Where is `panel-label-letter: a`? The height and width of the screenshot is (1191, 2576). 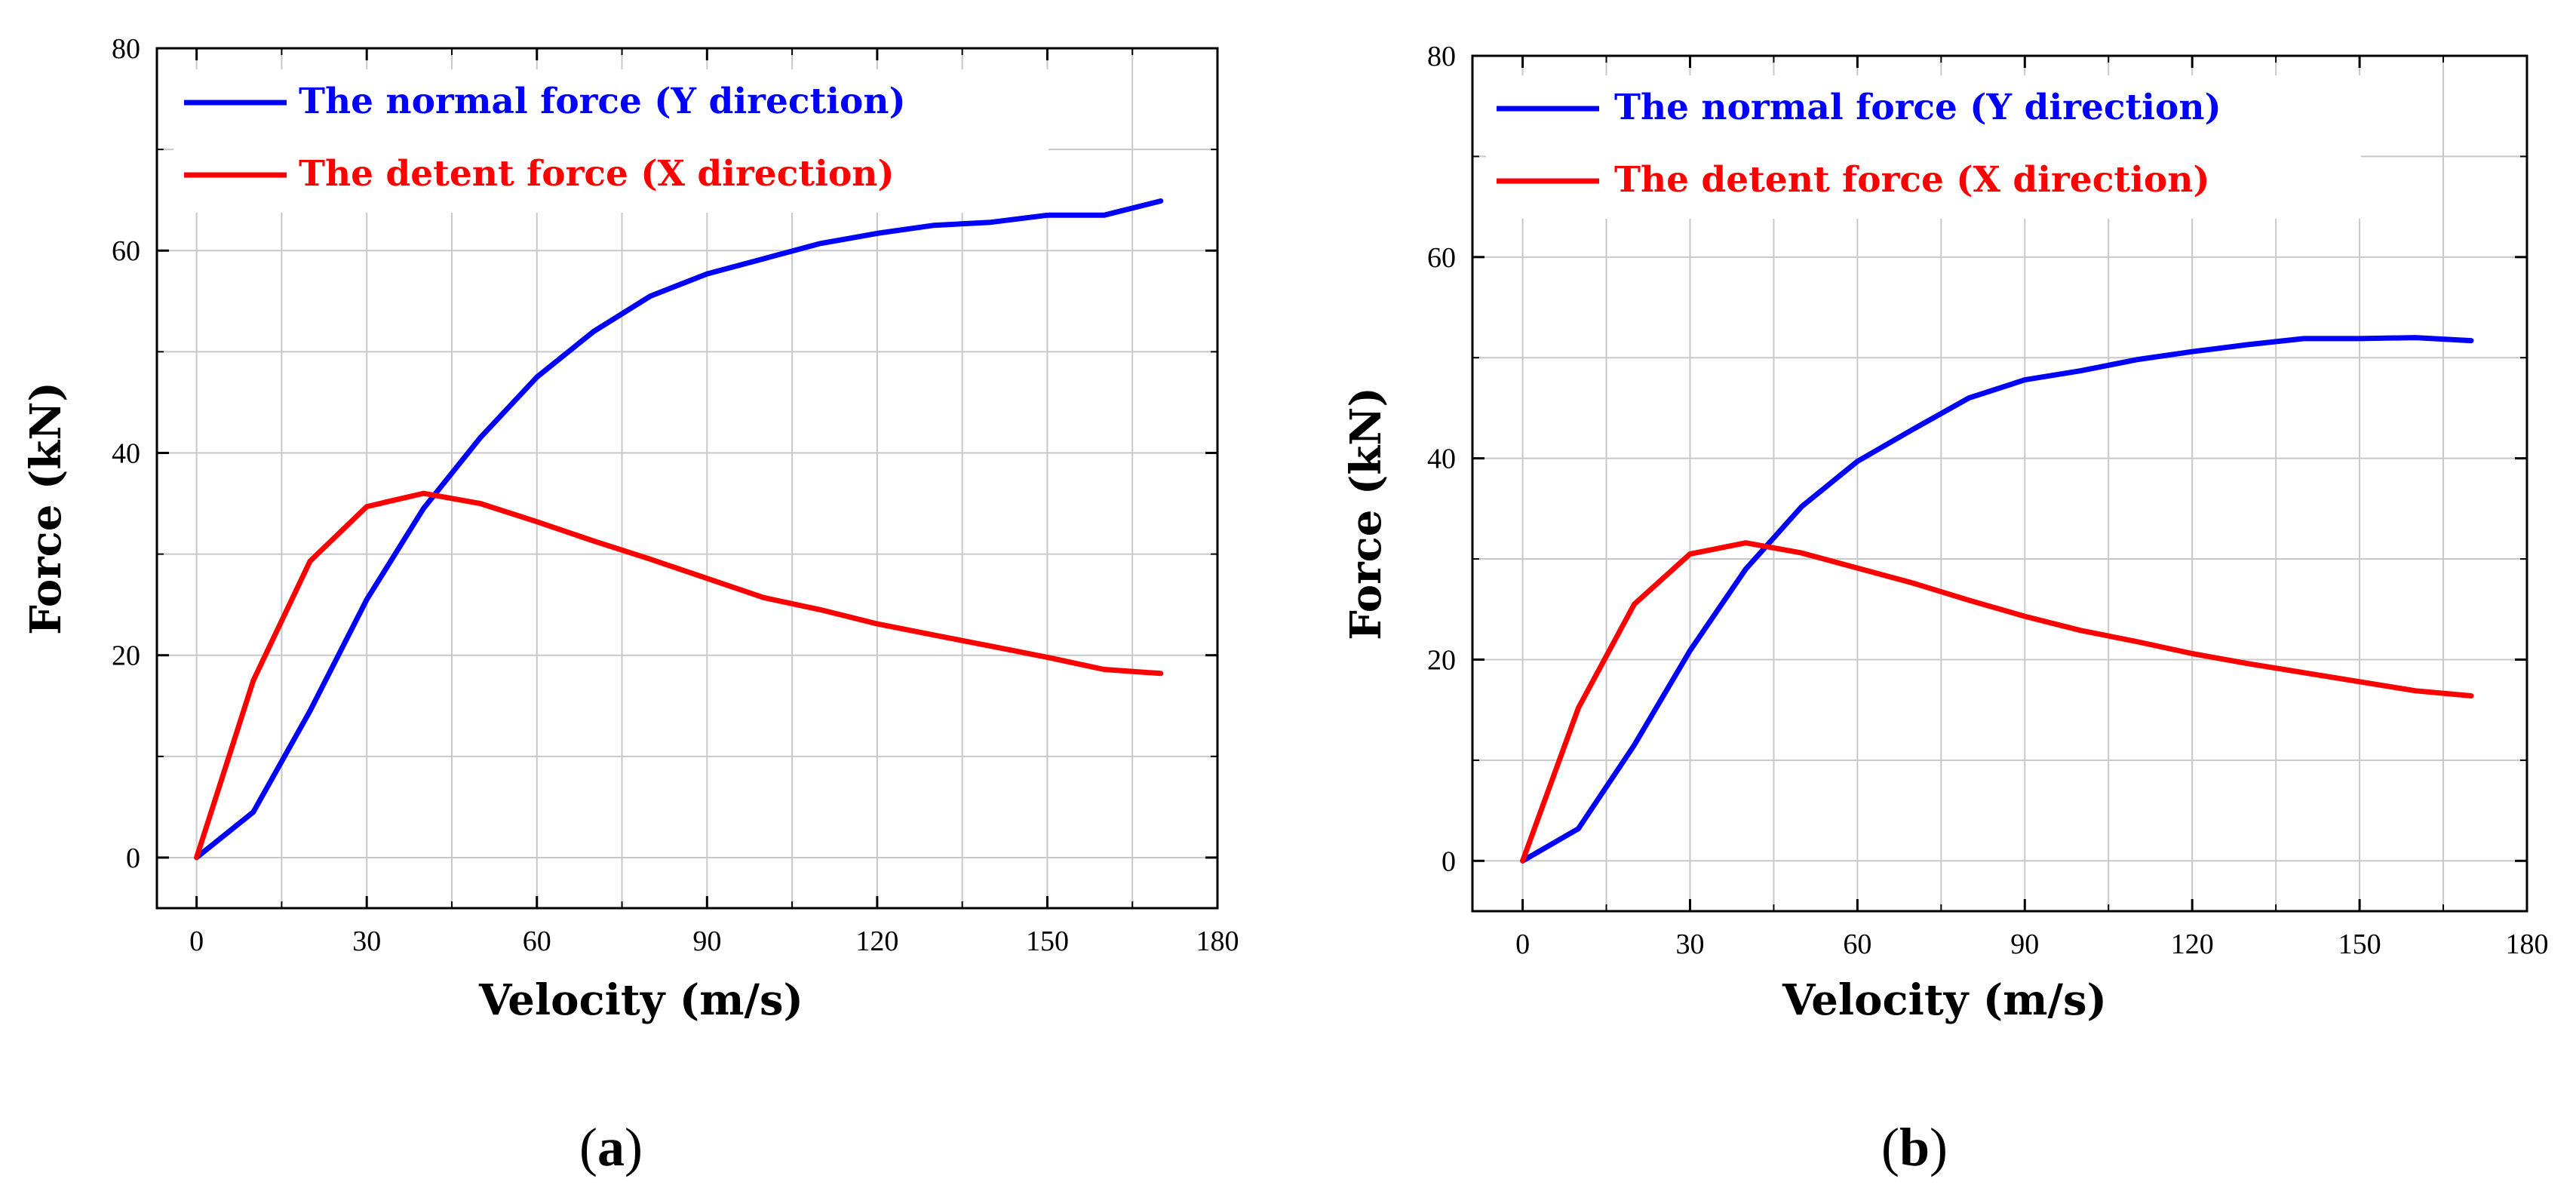
panel-label-letter: a is located at coordinates (611, 1147).